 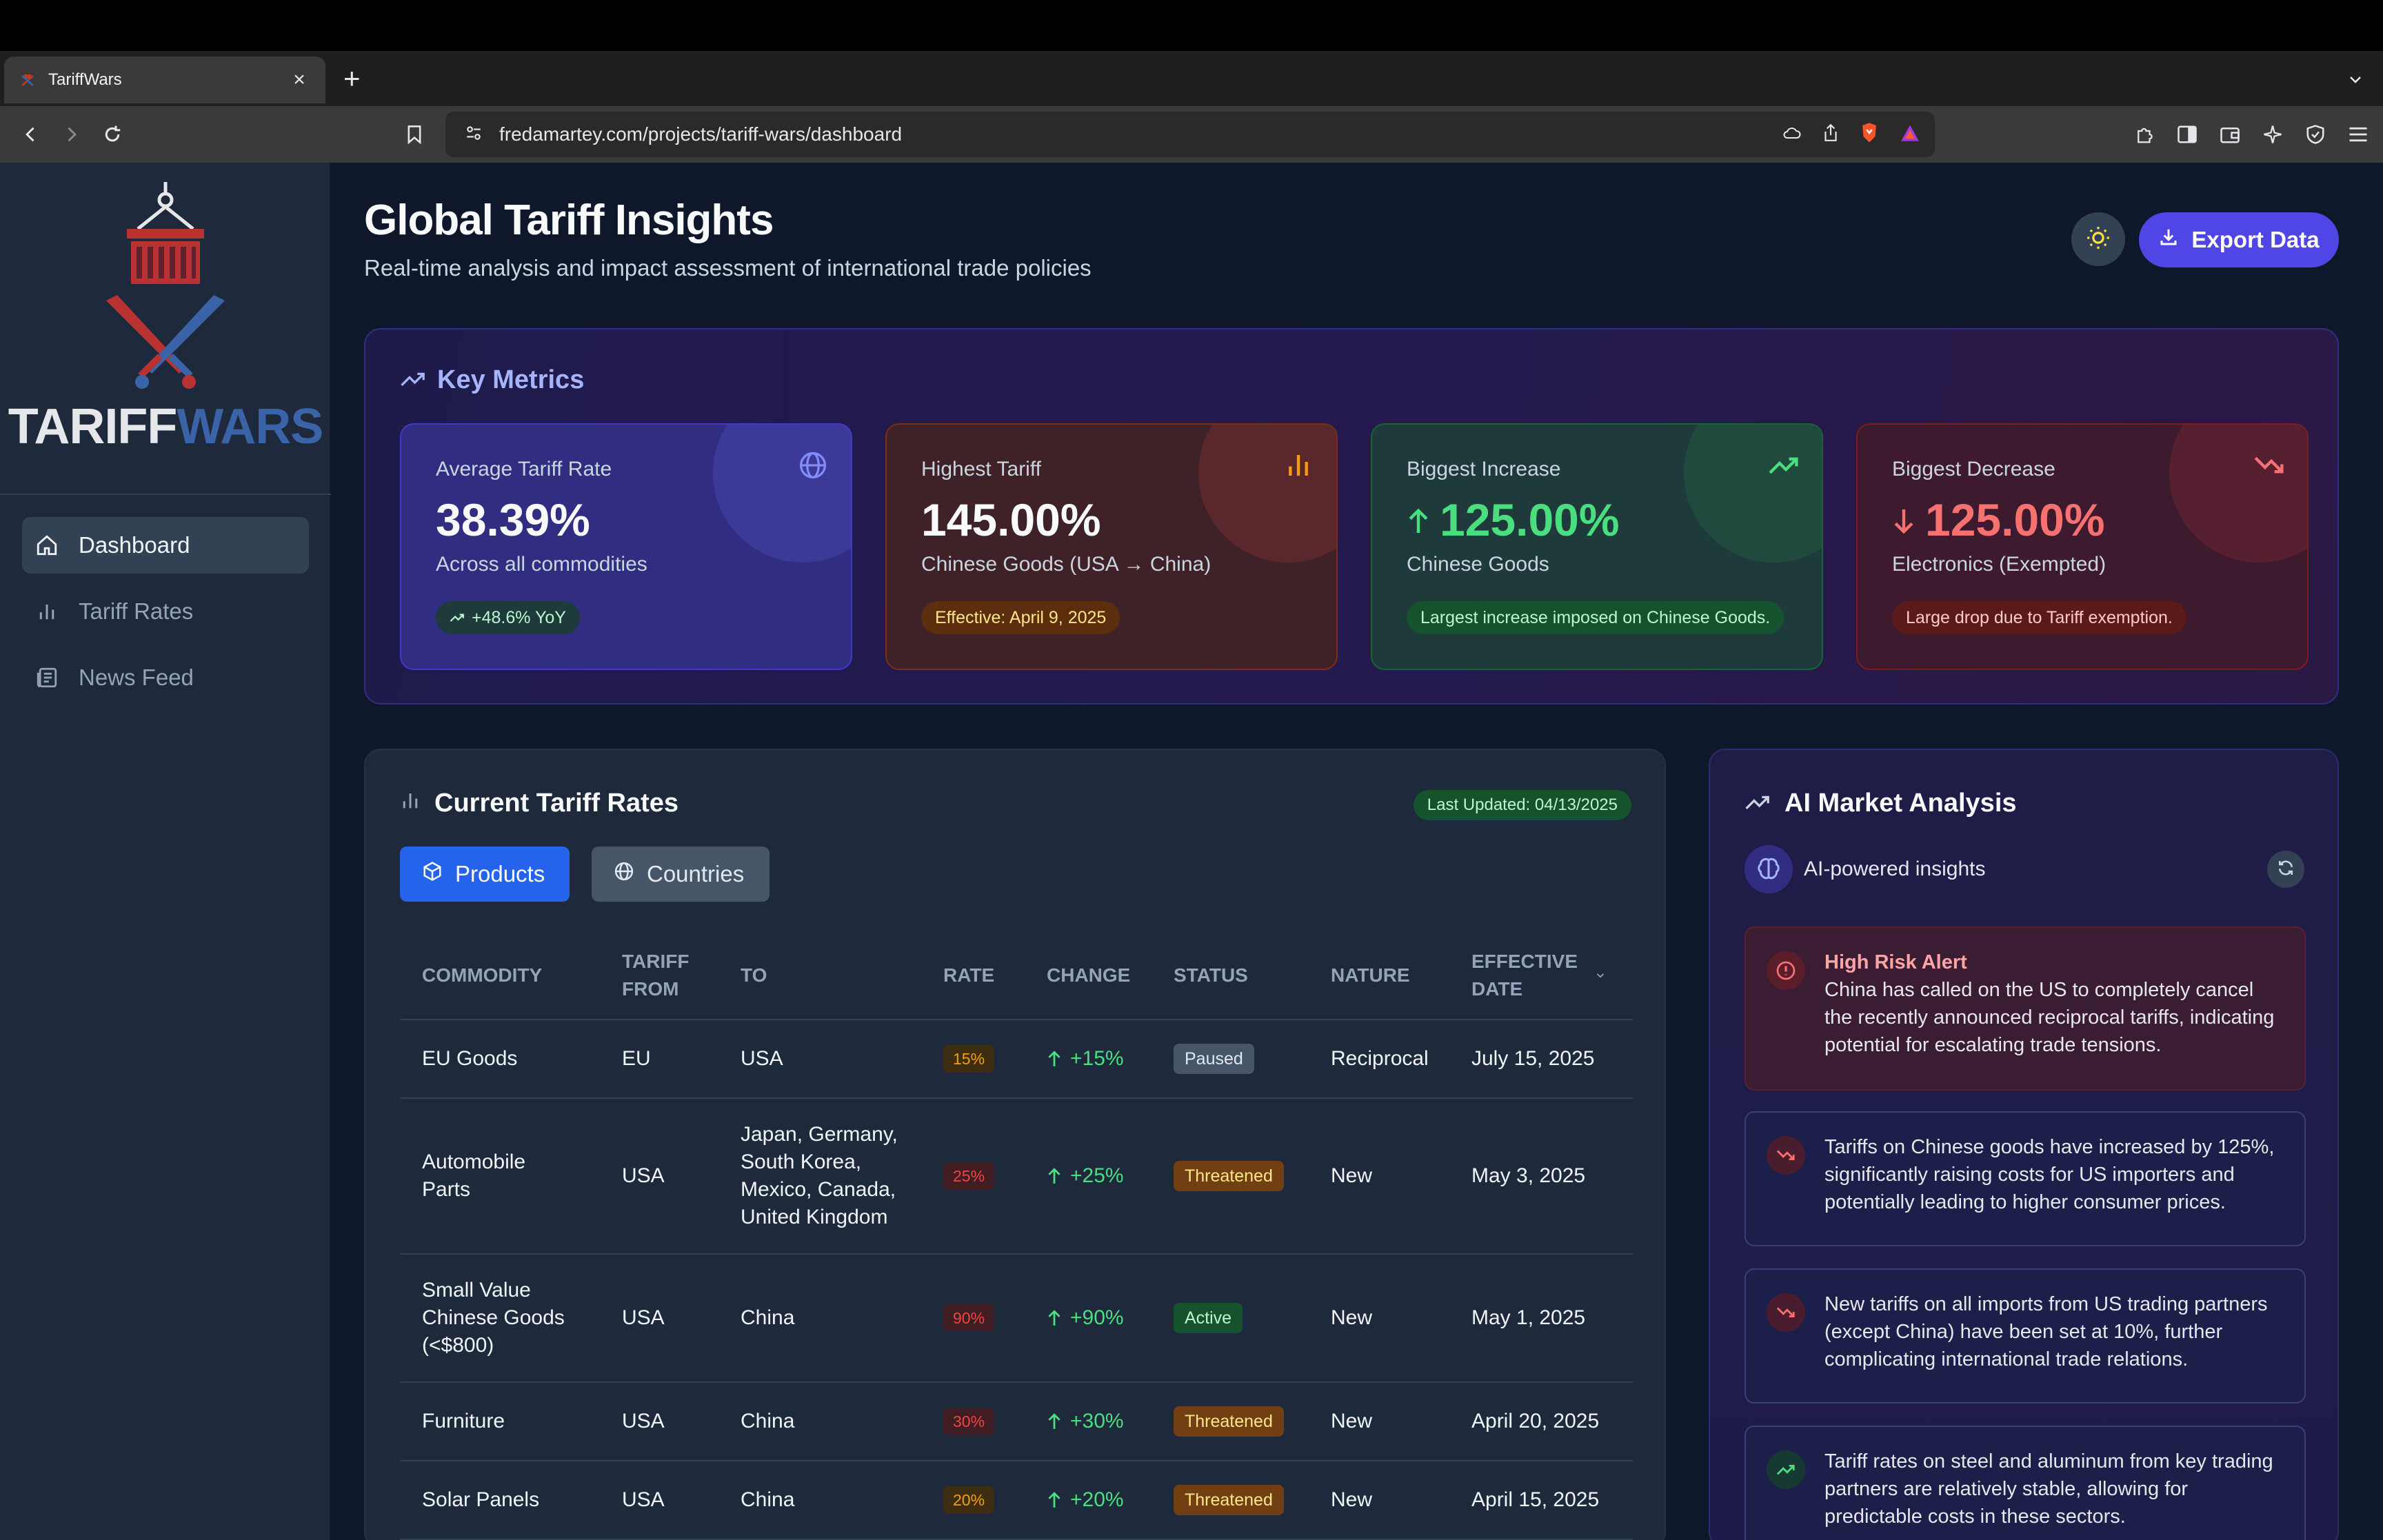 I want to click on cell-date: April 15, 2025, so click(x=1535, y=1499).